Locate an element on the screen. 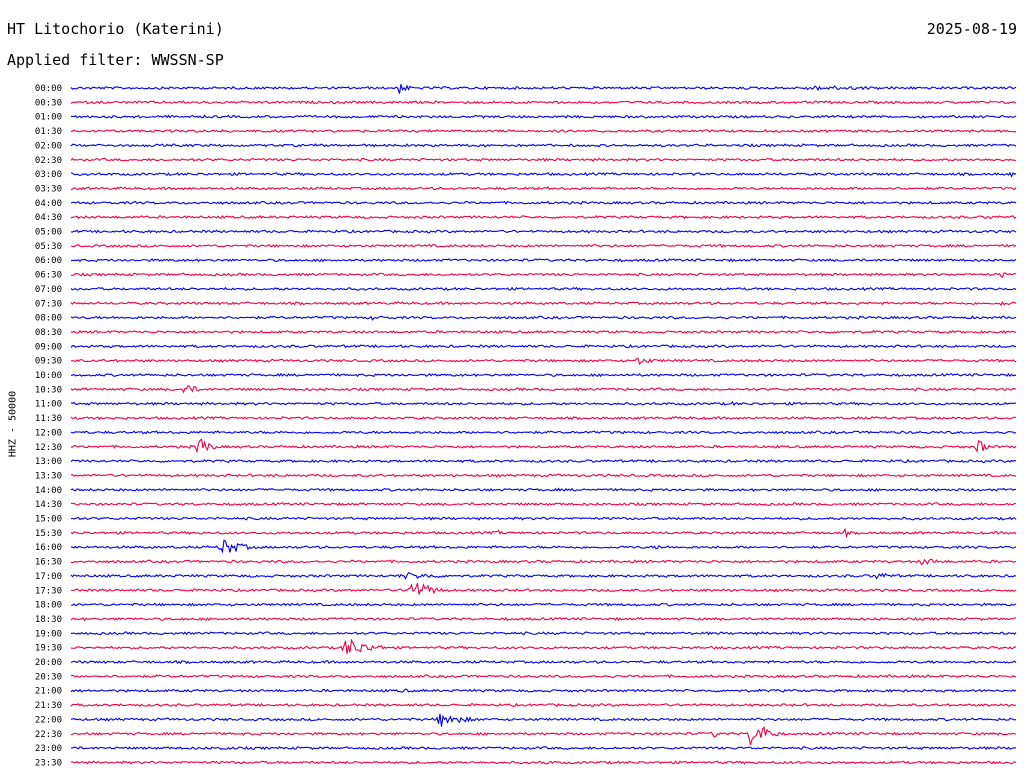 This screenshot has width=1024, height=780. trace-2000 is located at coordinates (543, 662).